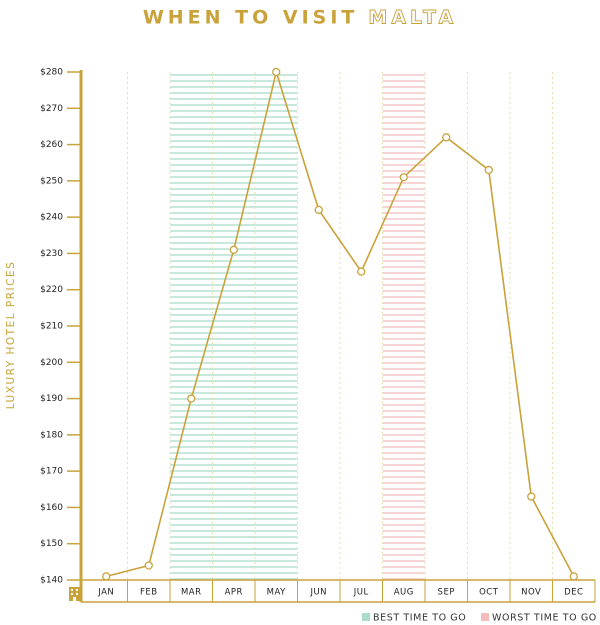 The height and width of the screenshot is (625, 600). What do you see at coordinates (404, 593) in the screenshot?
I see `x-tick-label: AUG` at bounding box center [404, 593].